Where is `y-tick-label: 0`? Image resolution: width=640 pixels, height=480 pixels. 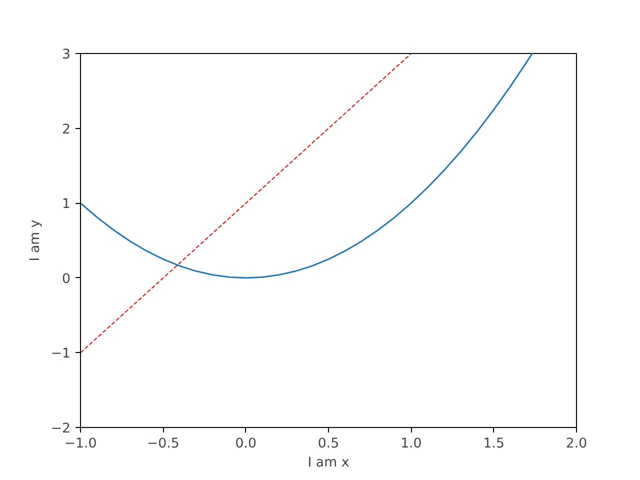 y-tick-label: 0 is located at coordinates (66, 279).